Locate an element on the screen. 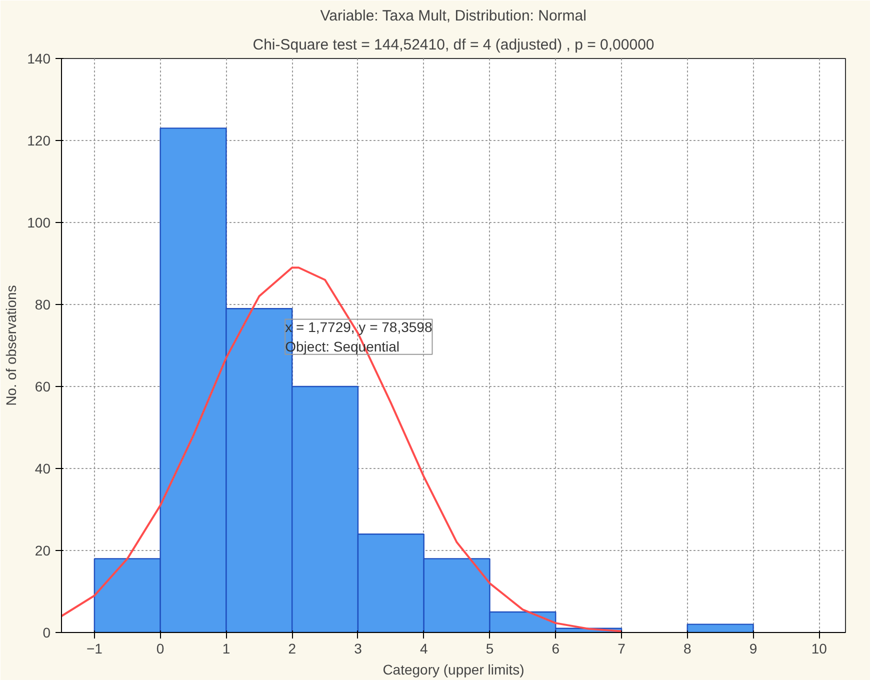 The width and height of the screenshot is (877, 689). x-axis-title: Category (upper limits) is located at coordinates (453, 670).